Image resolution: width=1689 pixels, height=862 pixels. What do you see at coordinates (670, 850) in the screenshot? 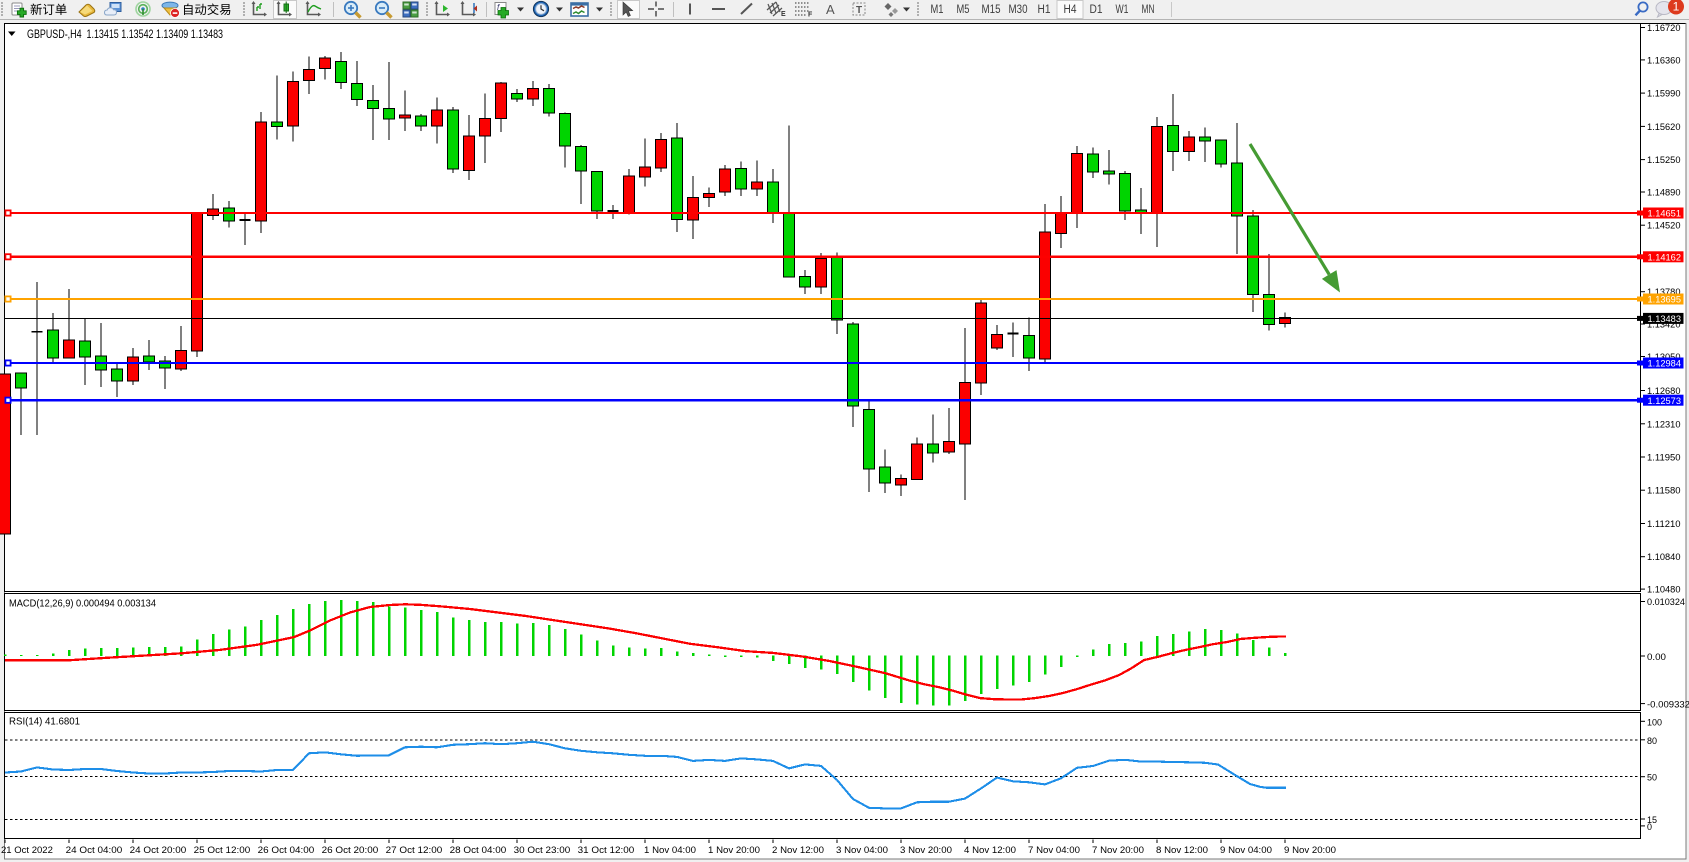
I see `svg-text: 1 Nov 04:00` at bounding box center [670, 850].